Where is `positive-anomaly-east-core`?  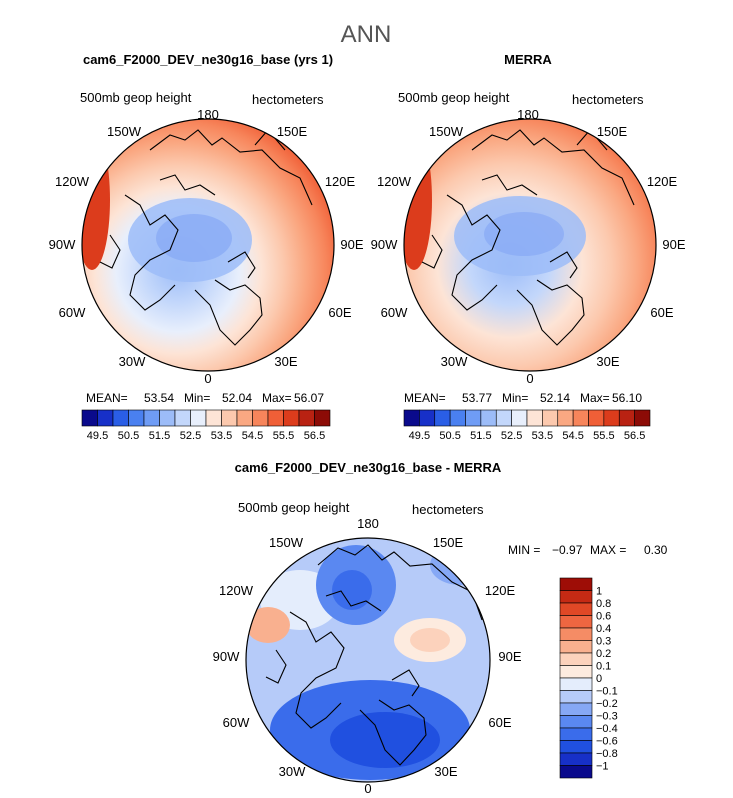 positive-anomaly-east-core is located at coordinates (430, 640).